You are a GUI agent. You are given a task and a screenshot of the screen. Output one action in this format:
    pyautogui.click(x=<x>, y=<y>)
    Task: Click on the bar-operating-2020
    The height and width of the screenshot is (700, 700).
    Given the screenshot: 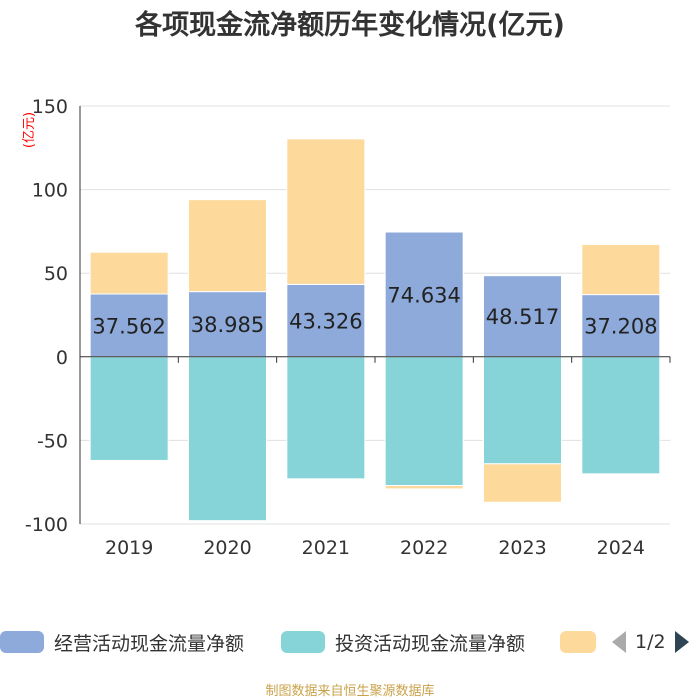 What is the action you would take?
    pyautogui.click(x=227, y=324)
    